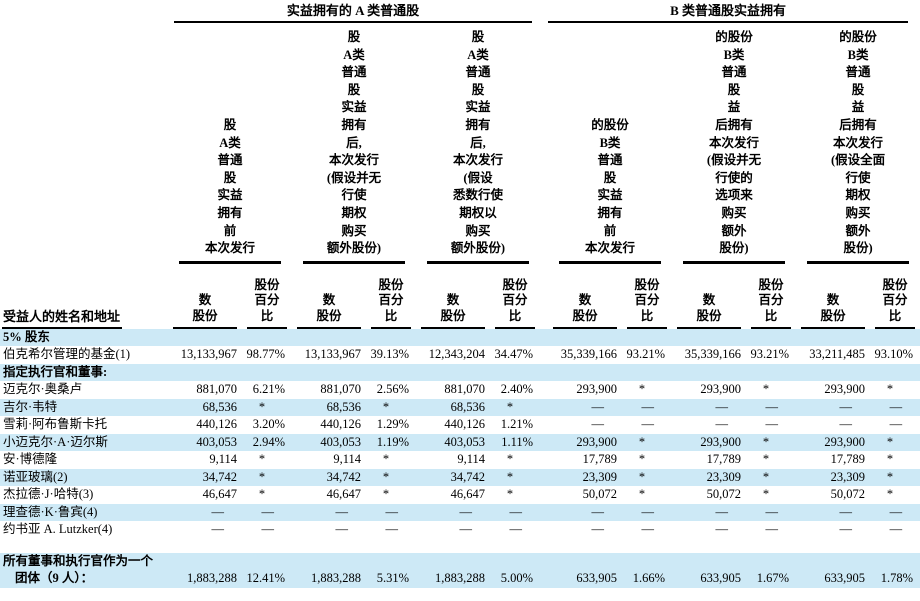 Image resolution: width=920 pixels, height=601 pixels. I want to click on cell-shares-number: 633,905, so click(845, 578).